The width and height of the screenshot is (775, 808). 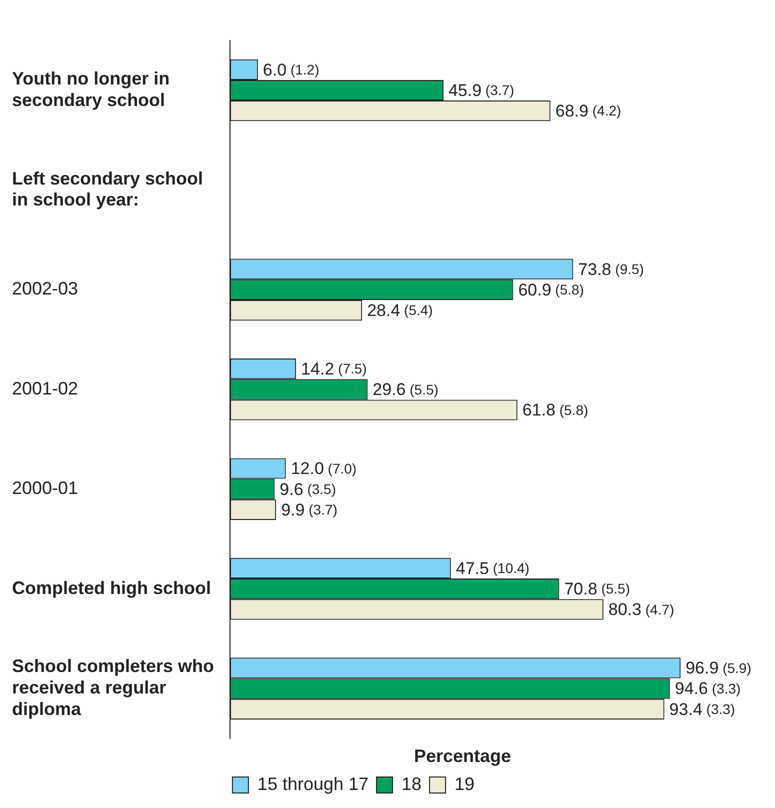 What do you see at coordinates (464, 784) in the screenshot?
I see `legend-label: 19` at bounding box center [464, 784].